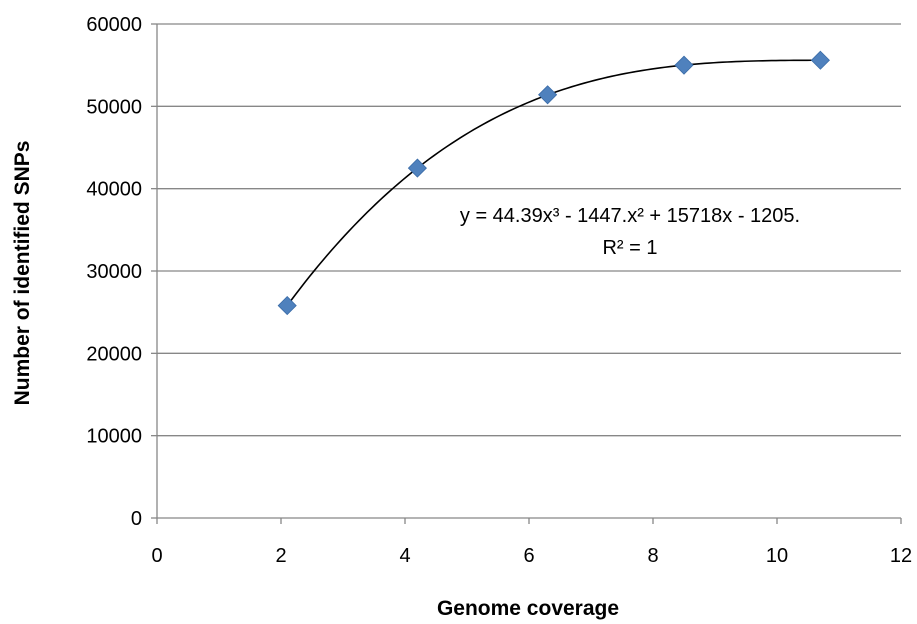 The height and width of the screenshot is (624, 917). What do you see at coordinates (777, 556) in the screenshot?
I see `x-tick-label: 10` at bounding box center [777, 556].